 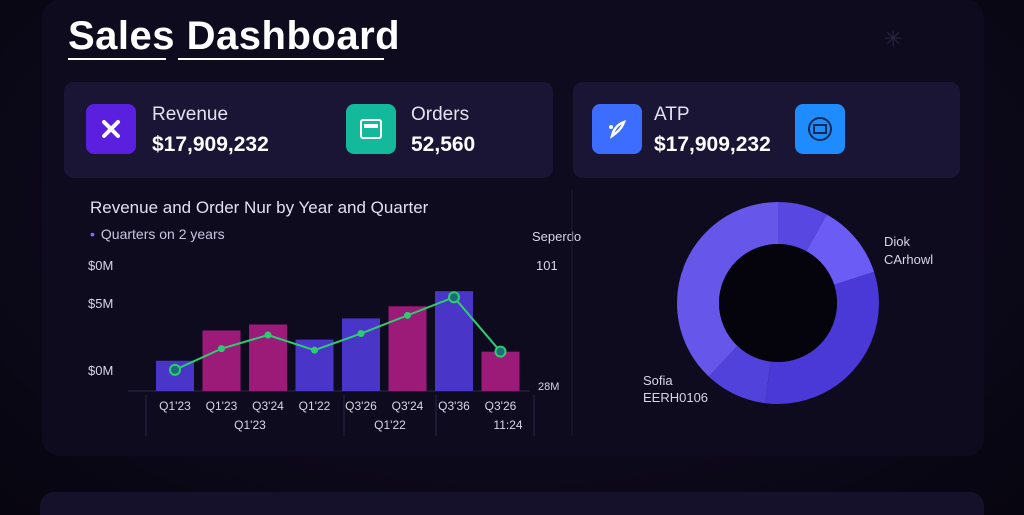 I want to click on decorative-glyph-icon: ✳, so click(x=893, y=38).